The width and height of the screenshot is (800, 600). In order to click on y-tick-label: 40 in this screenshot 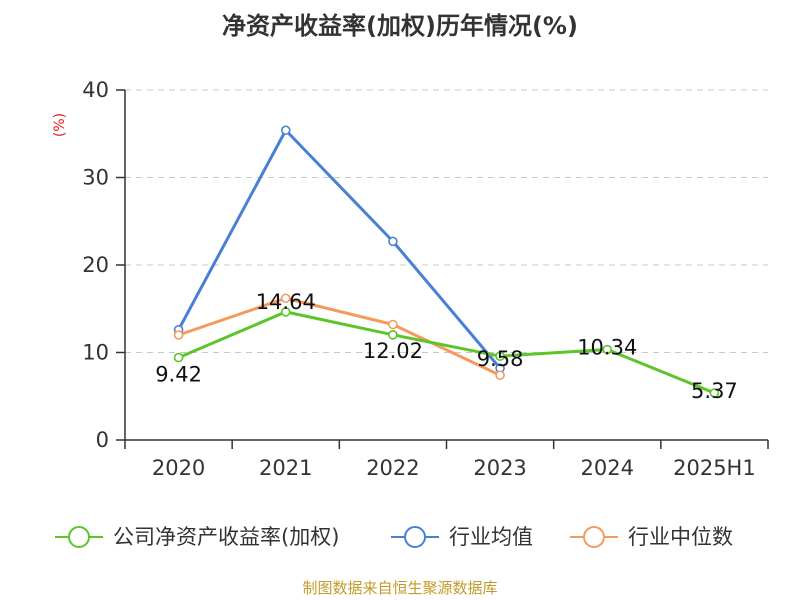, I will do `click(95, 90)`.